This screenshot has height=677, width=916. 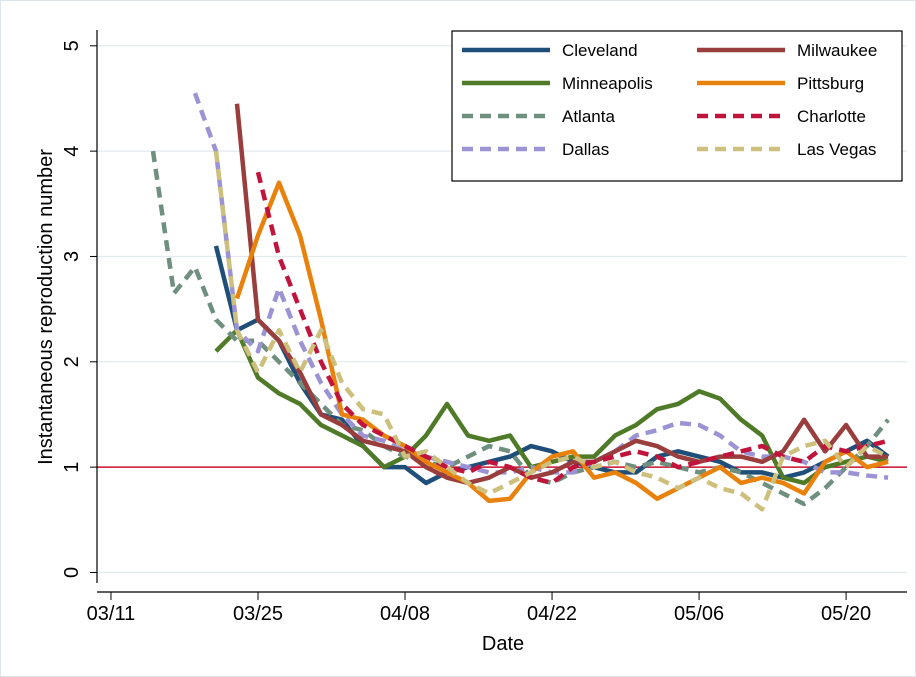 What do you see at coordinates (72, 45) in the screenshot?
I see `y-tick-label: 5` at bounding box center [72, 45].